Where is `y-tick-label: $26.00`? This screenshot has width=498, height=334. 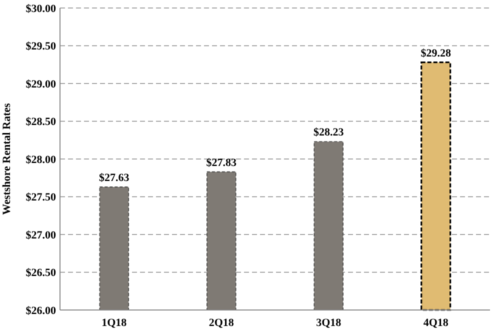
y-tick-label: $26.00 is located at coordinates (41, 310).